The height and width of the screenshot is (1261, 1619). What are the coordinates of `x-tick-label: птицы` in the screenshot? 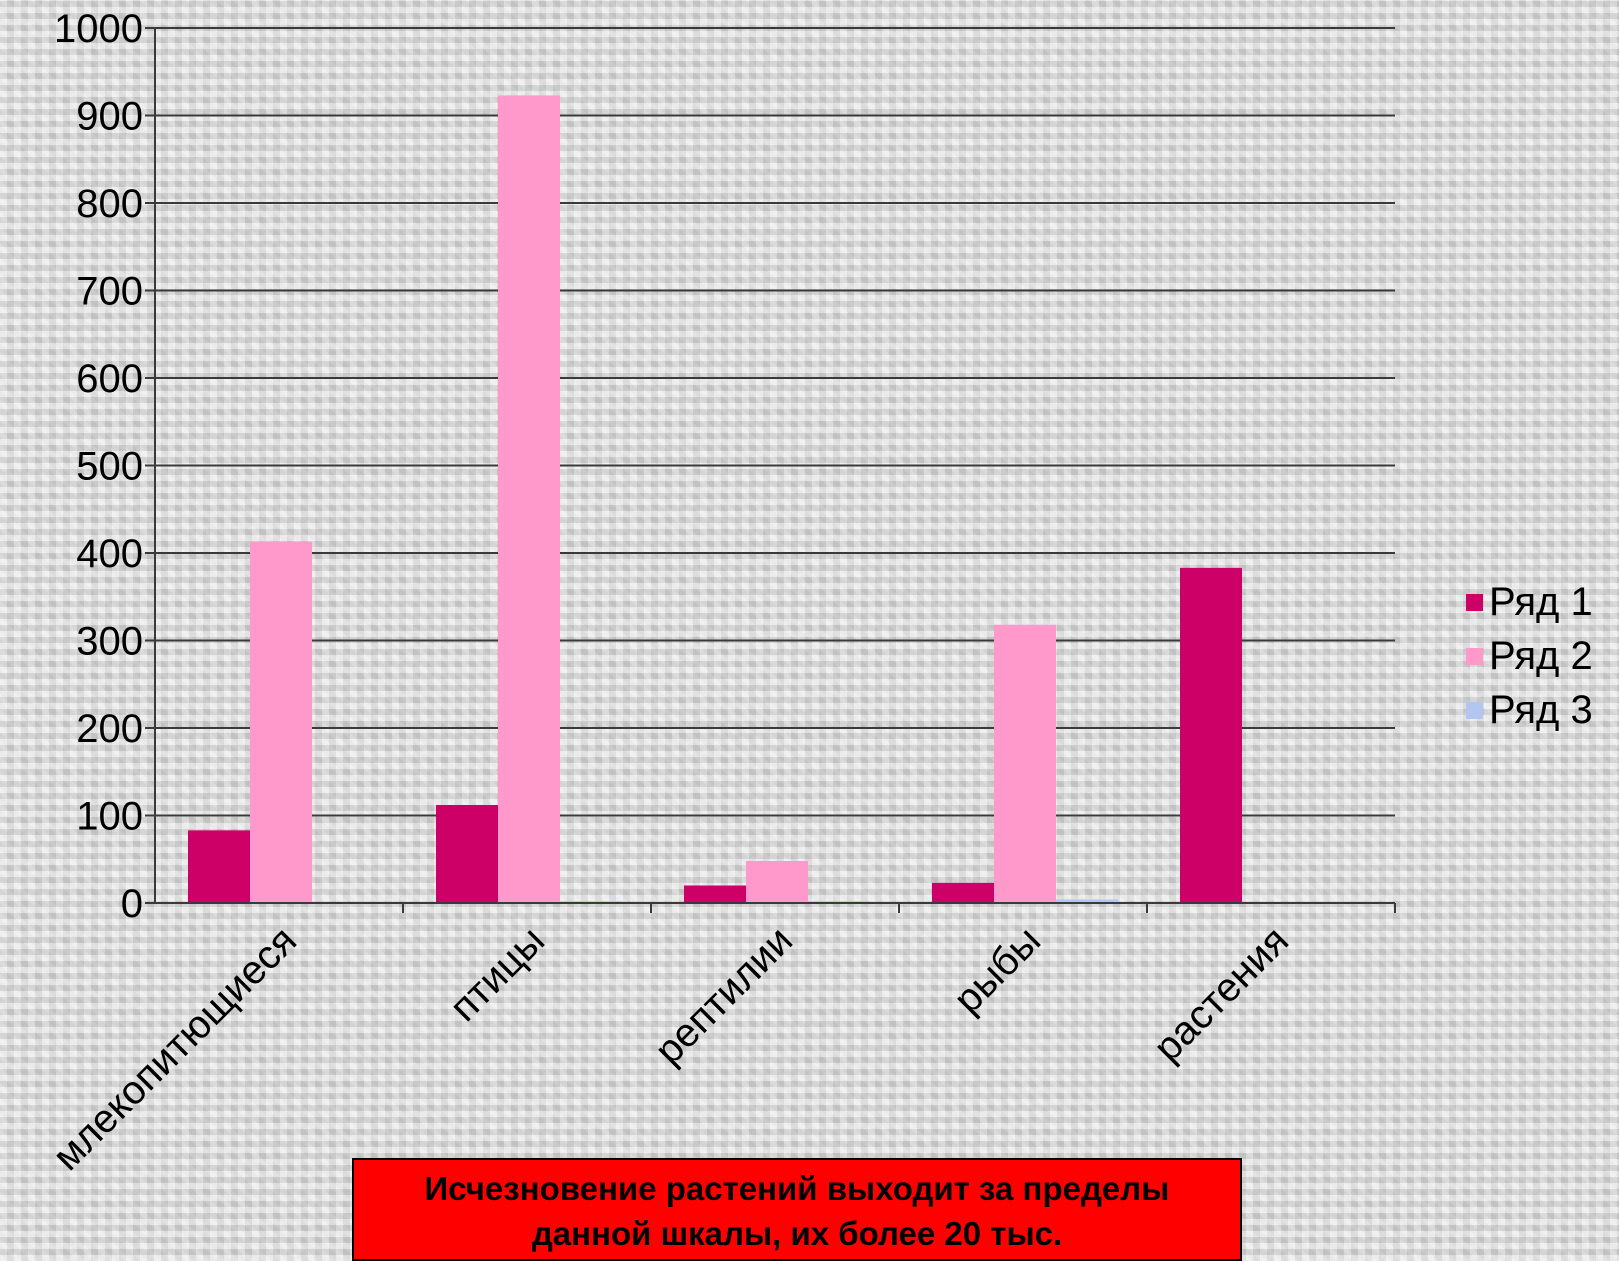 It's located at (497, 974).